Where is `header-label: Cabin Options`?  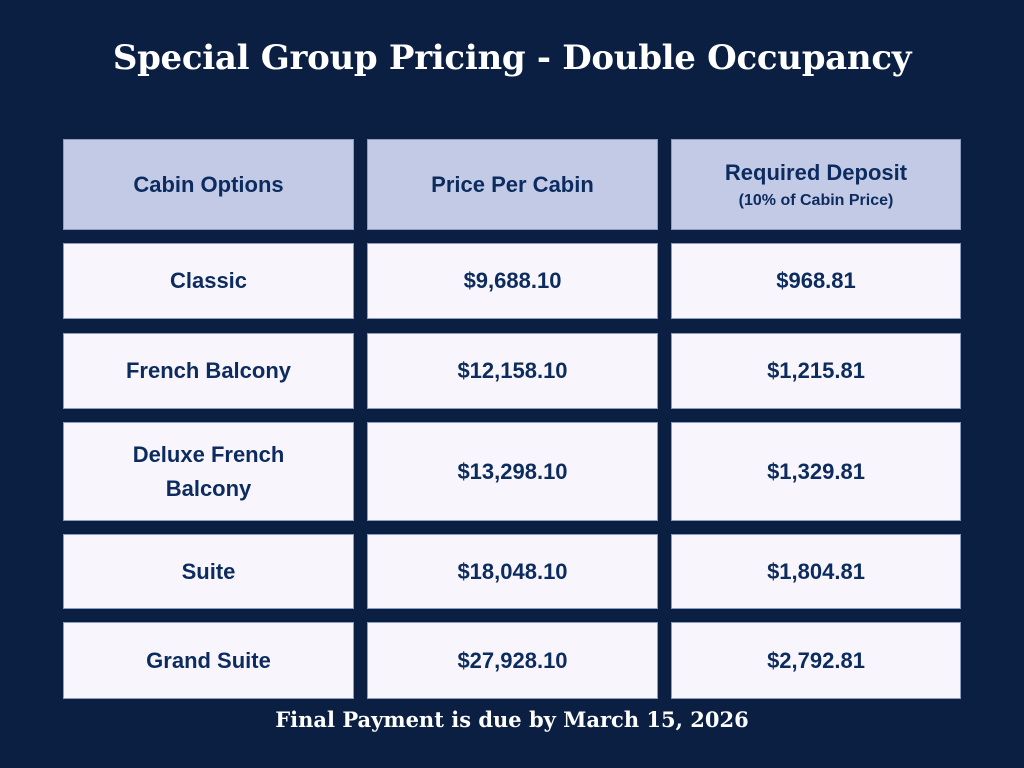 header-label: Cabin Options is located at coordinates (208, 184).